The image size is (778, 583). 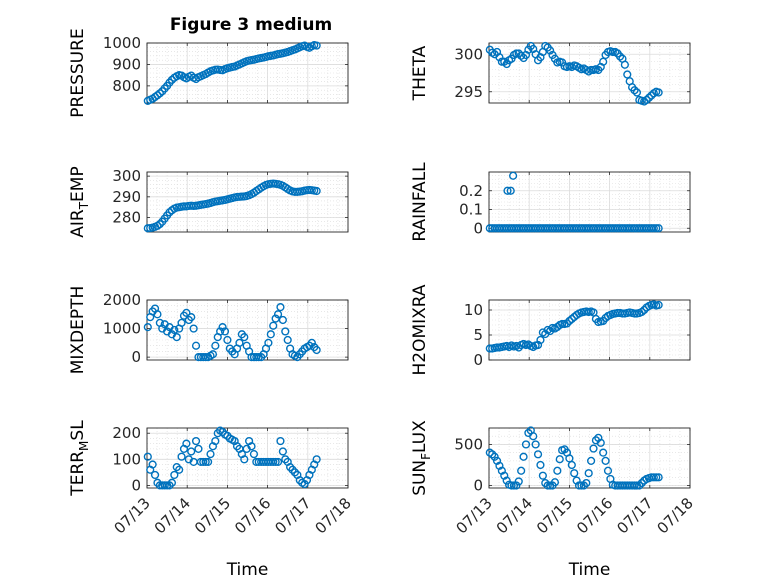 I want to click on y-tick-label: 300, so click(x=126, y=176).